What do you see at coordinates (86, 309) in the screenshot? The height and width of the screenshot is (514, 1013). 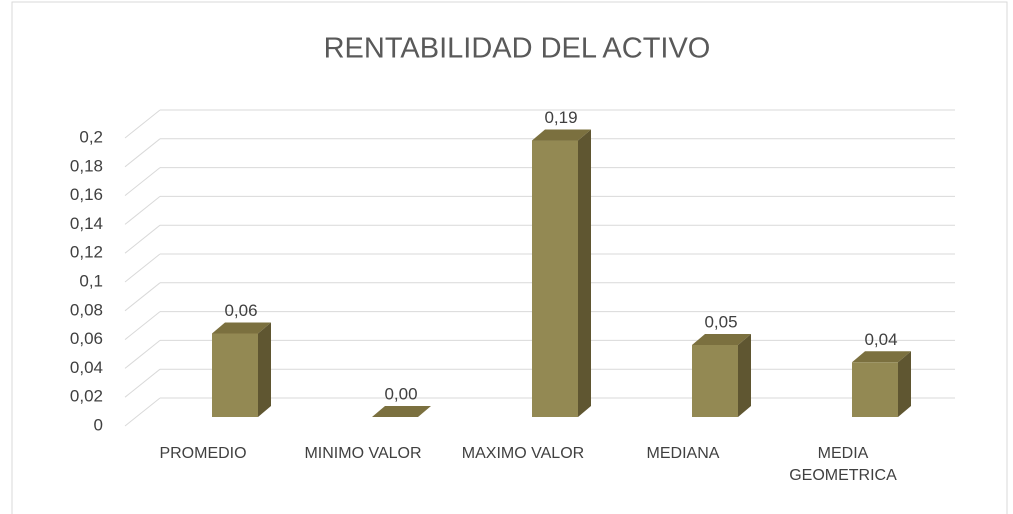 I see `y-tick-label: 0,08` at bounding box center [86, 309].